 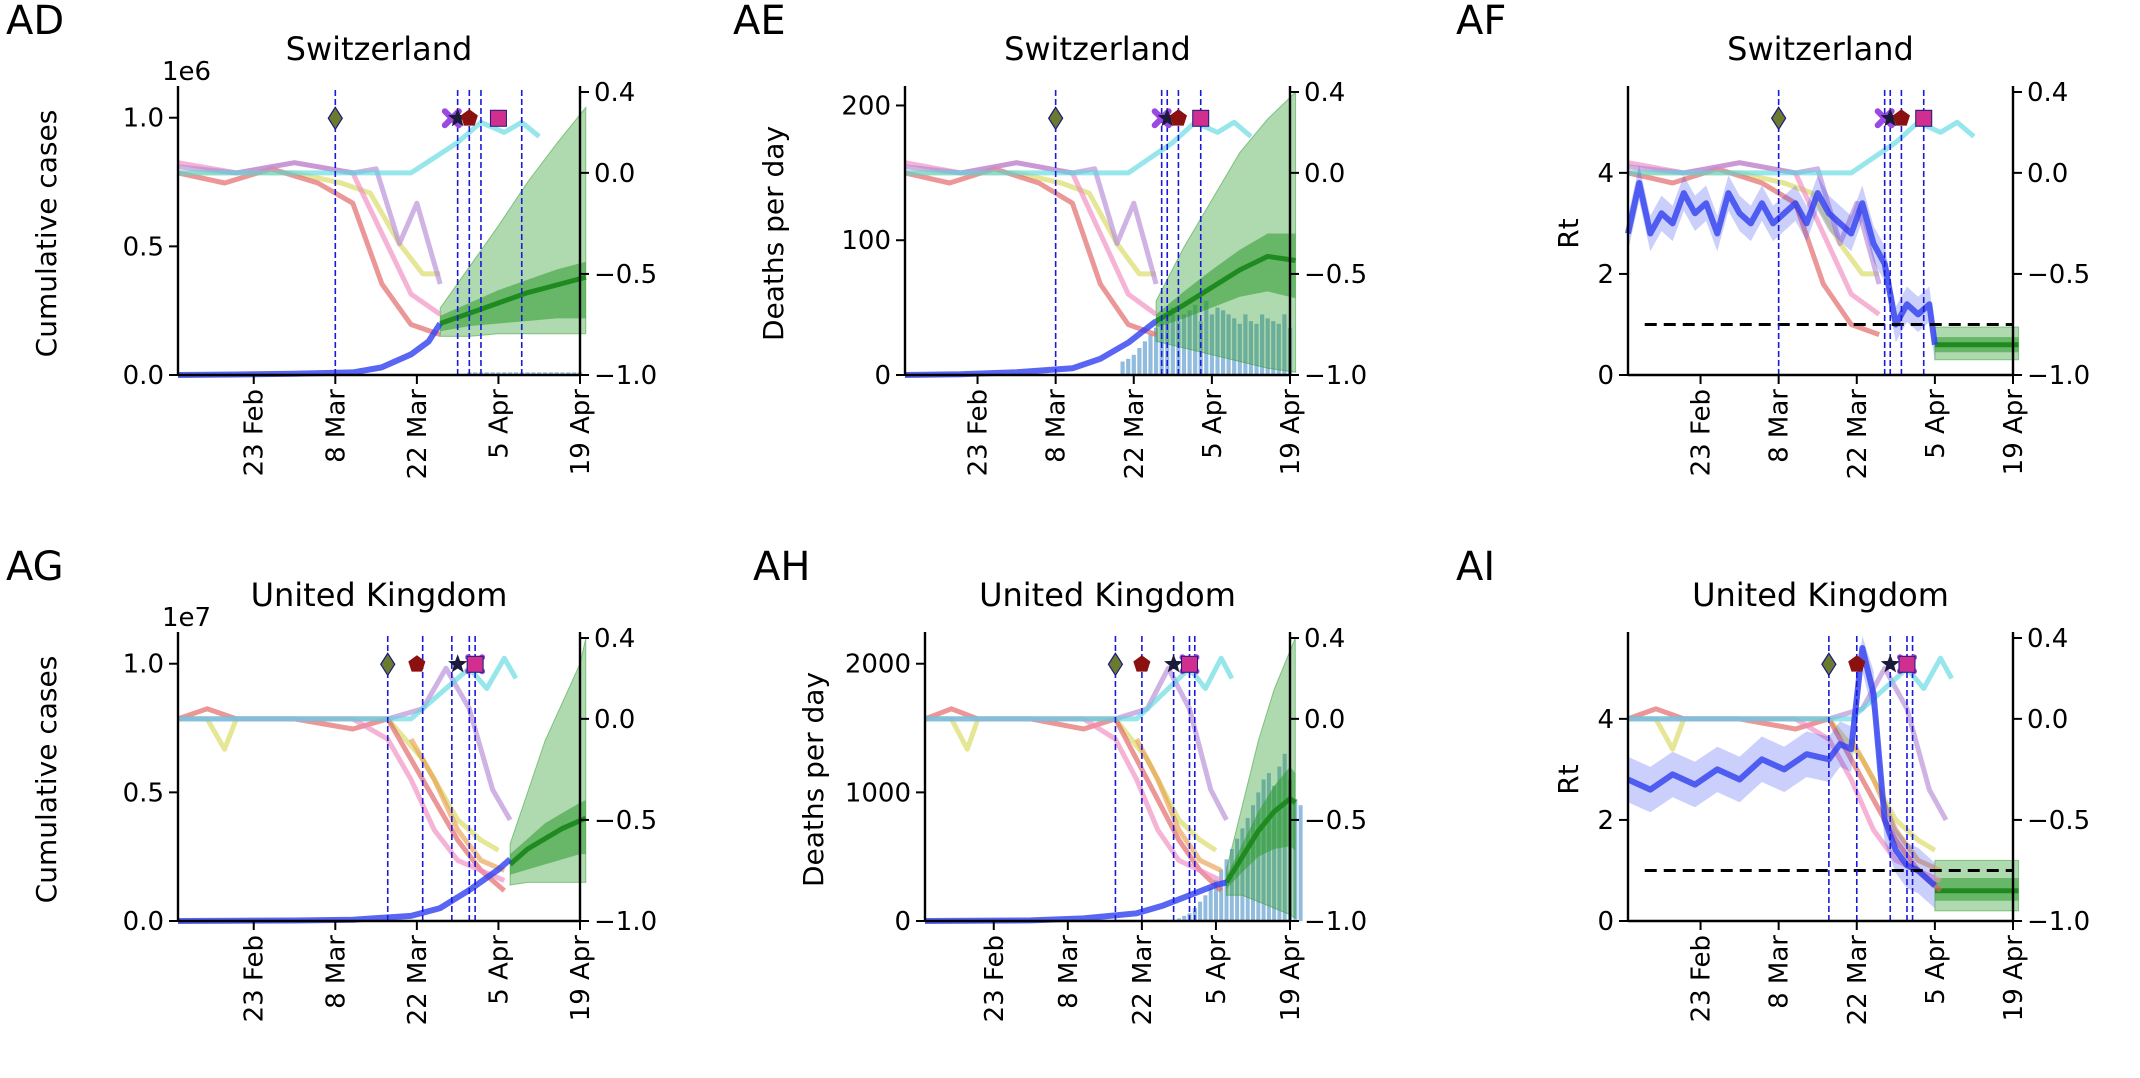 What do you see at coordinates (143, 119) in the screenshot?
I see `y-tick-label: 1.0` at bounding box center [143, 119].